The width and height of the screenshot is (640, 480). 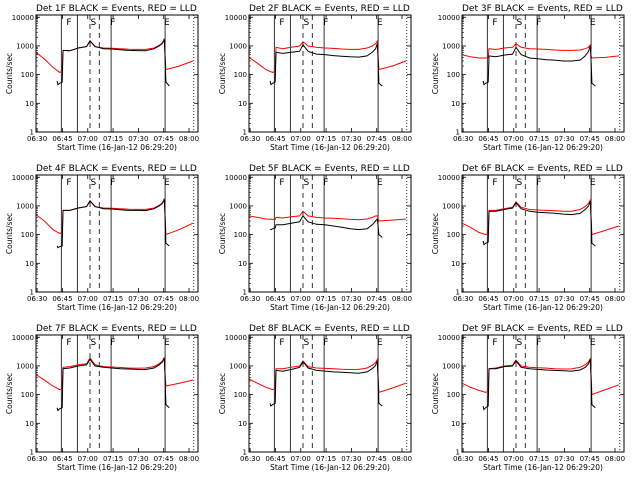 I want to click on panel-title: Det 7F BLACK = Events, RED = LLD, so click(x=116, y=329).